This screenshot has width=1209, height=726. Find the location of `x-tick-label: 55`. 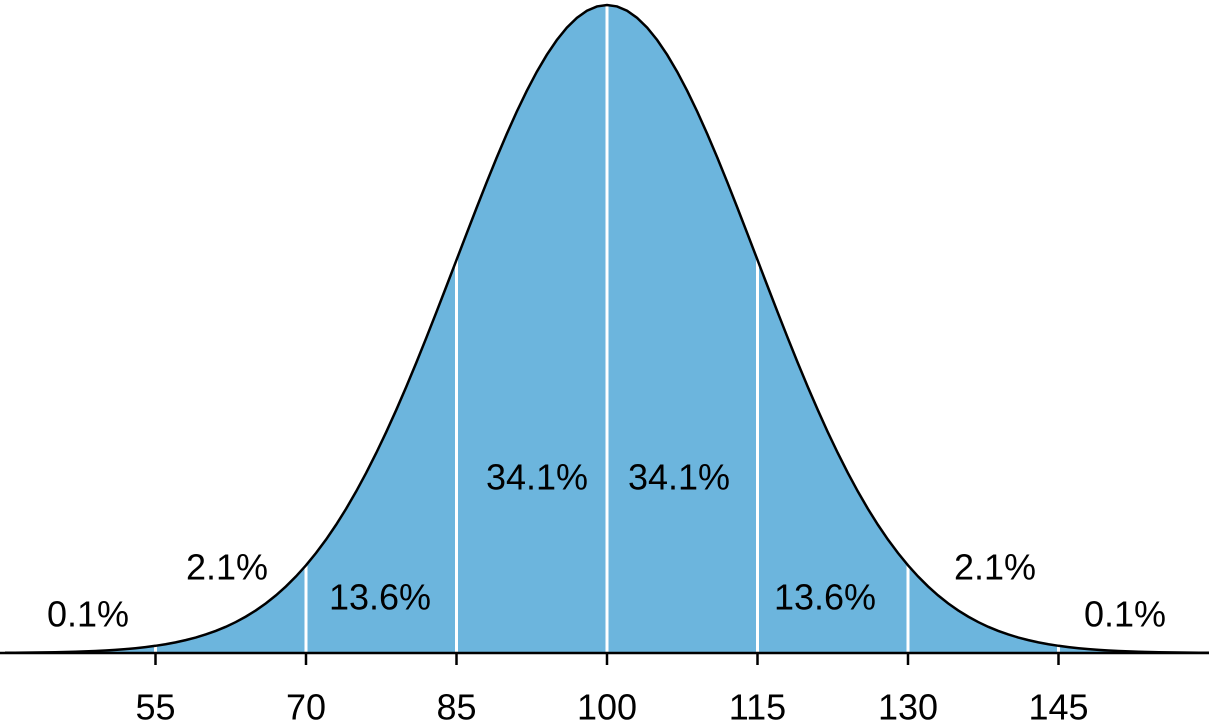

x-tick-label: 55 is located at coordinates (155, 706).